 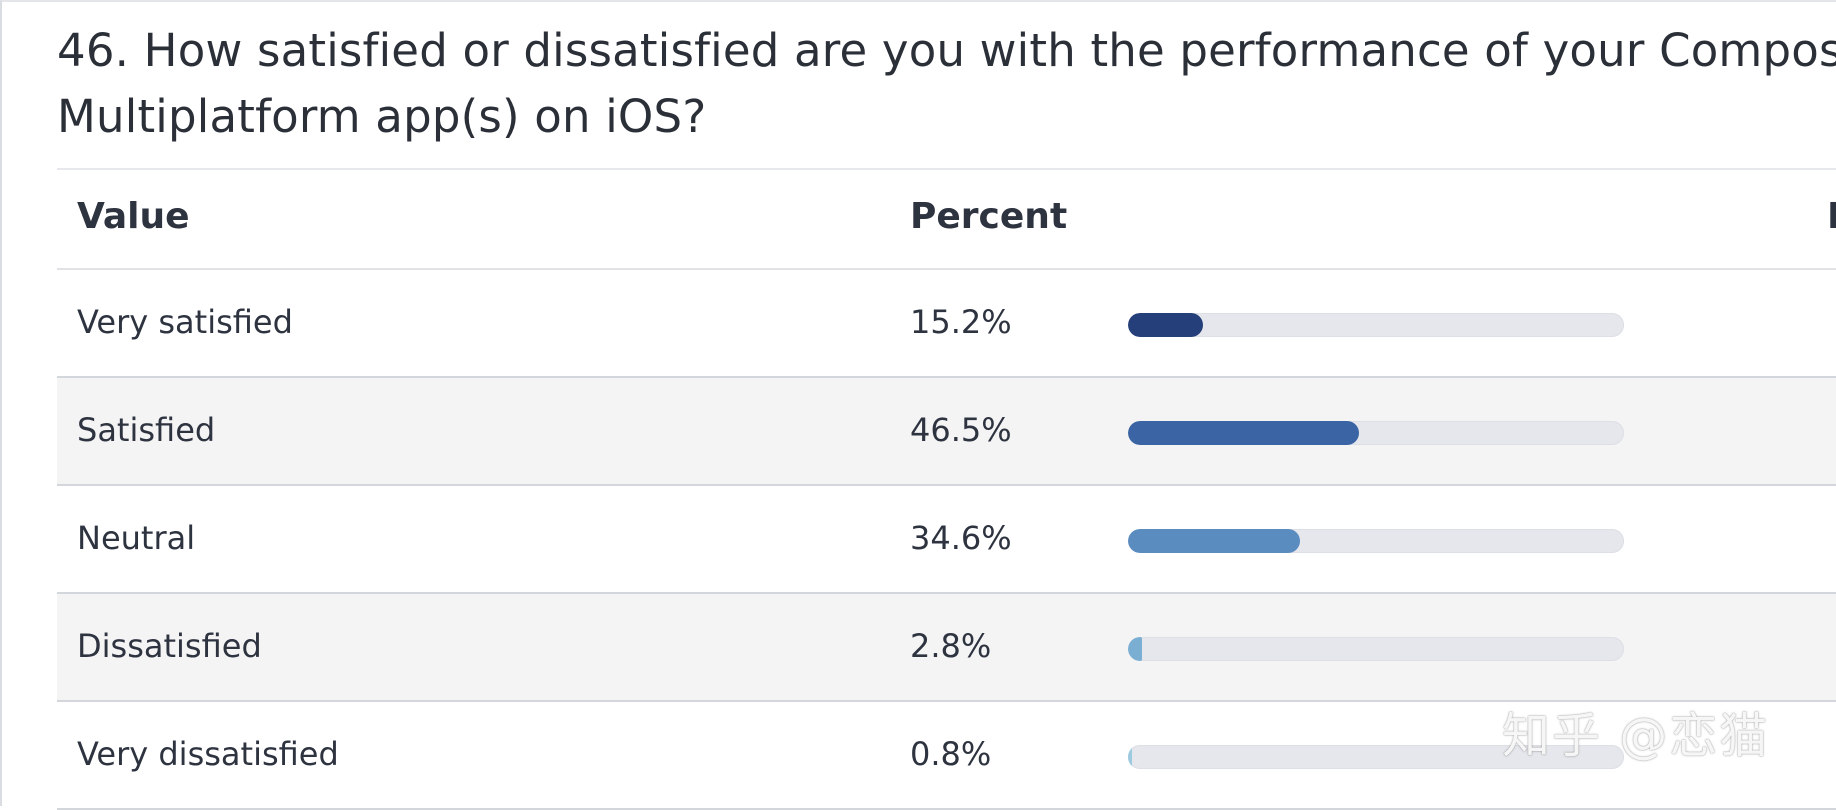 I want to click on header-value: Value, so click(x=133, y=216).